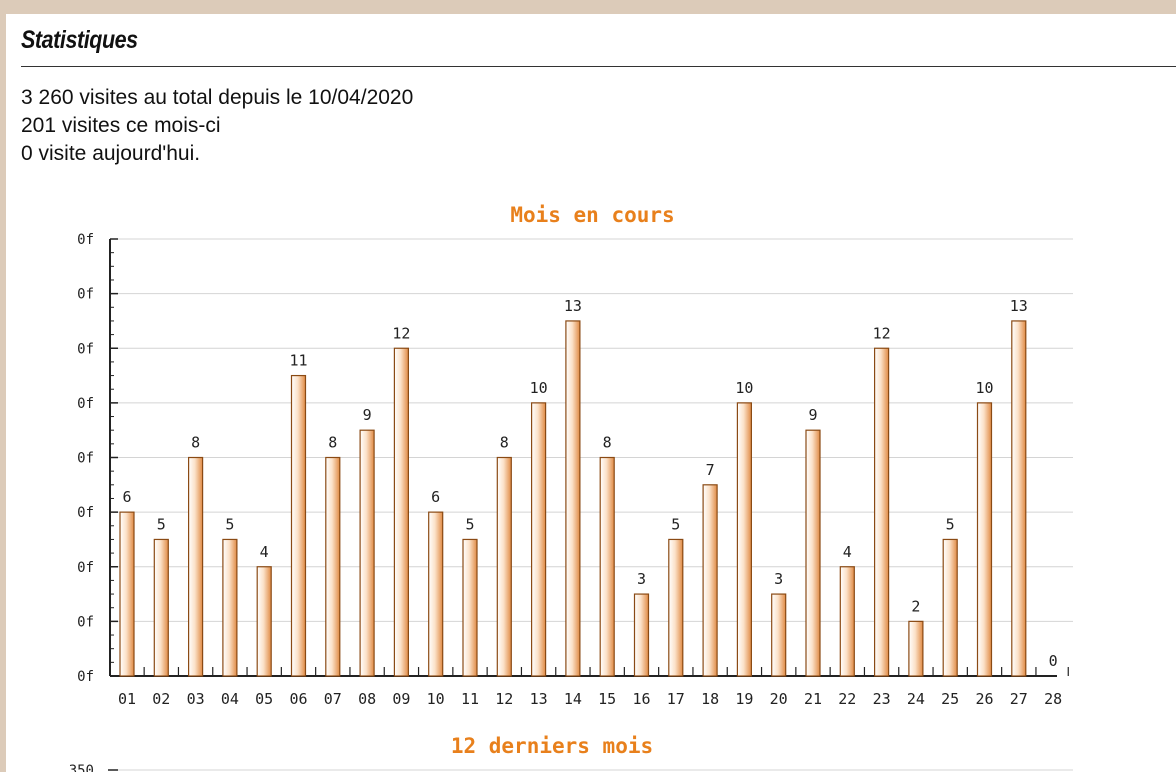  I want to click on data-label-22: 4, so click(847, 552).